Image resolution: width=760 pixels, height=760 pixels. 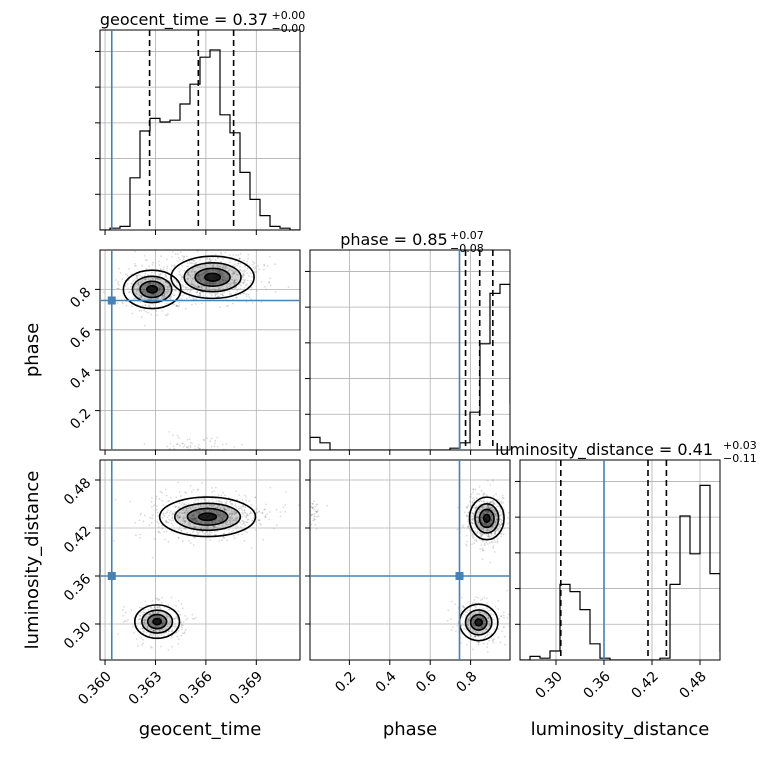 I want to click on contour-line, so click(x=479, y=622).